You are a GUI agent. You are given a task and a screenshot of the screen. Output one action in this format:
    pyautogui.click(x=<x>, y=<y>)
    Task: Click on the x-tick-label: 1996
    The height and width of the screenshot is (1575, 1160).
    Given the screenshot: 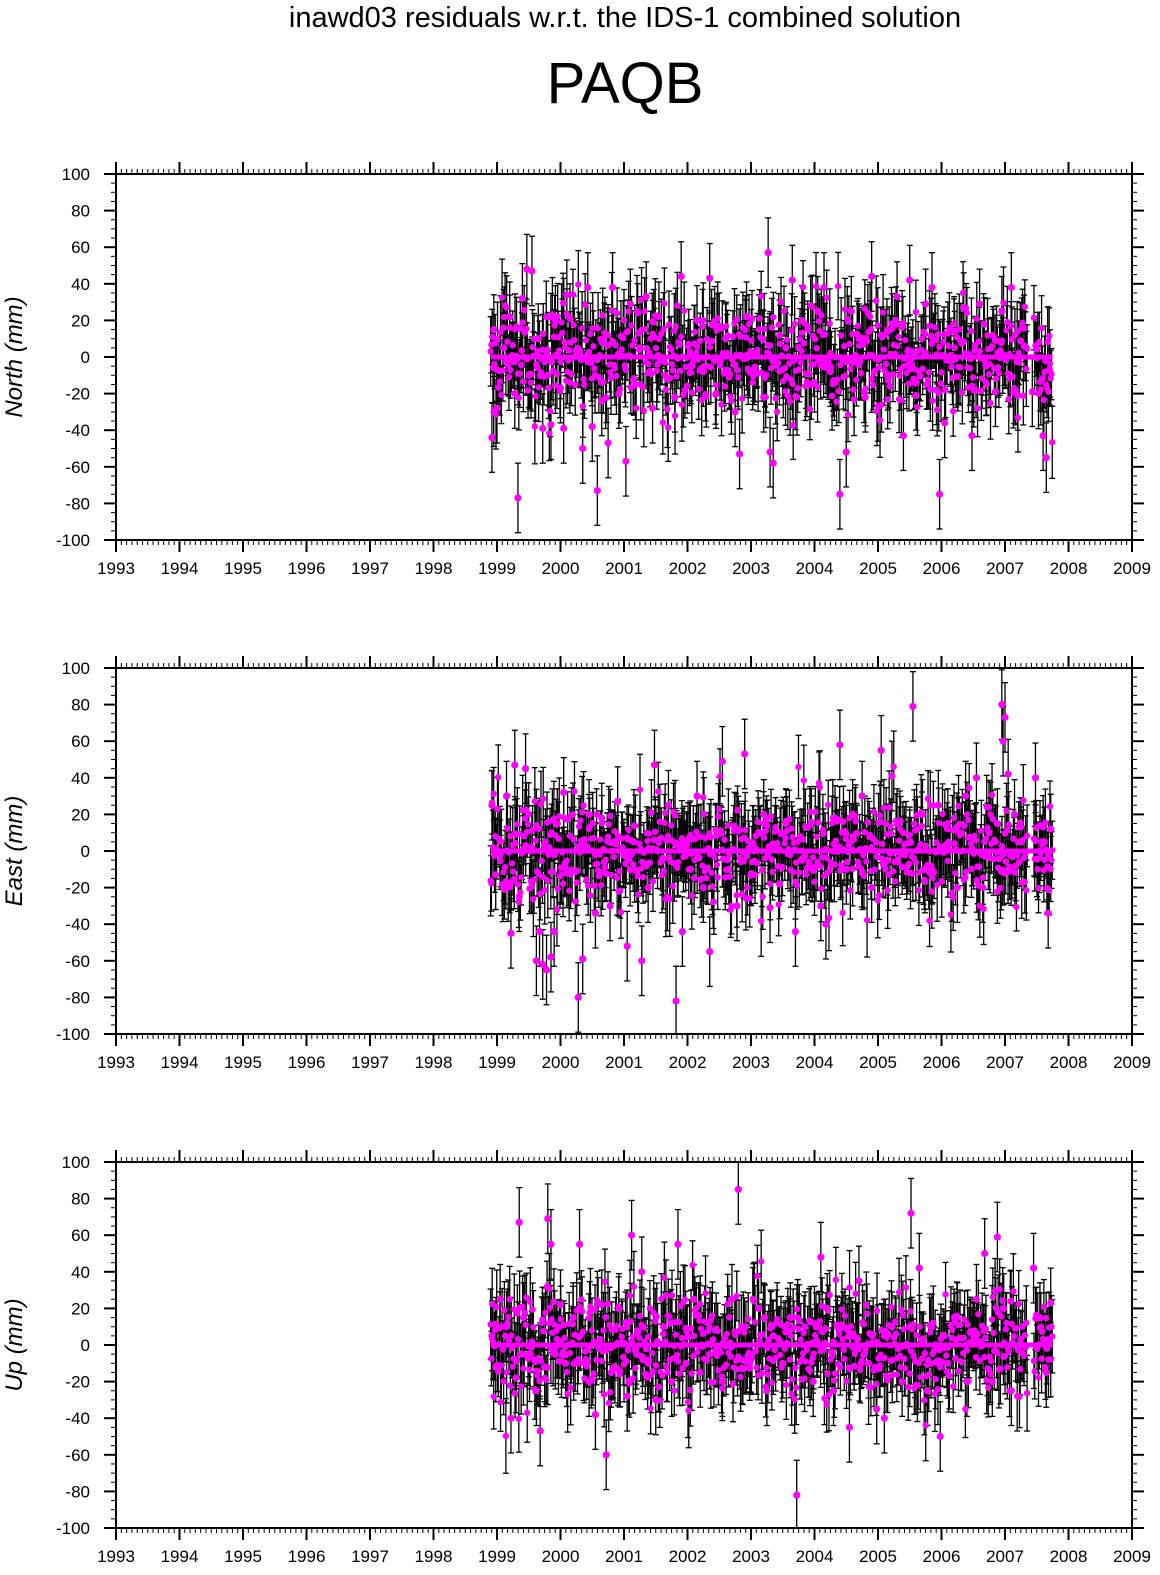 What is the action you would take?
    pyautogui.click(x=307, y=568)
    